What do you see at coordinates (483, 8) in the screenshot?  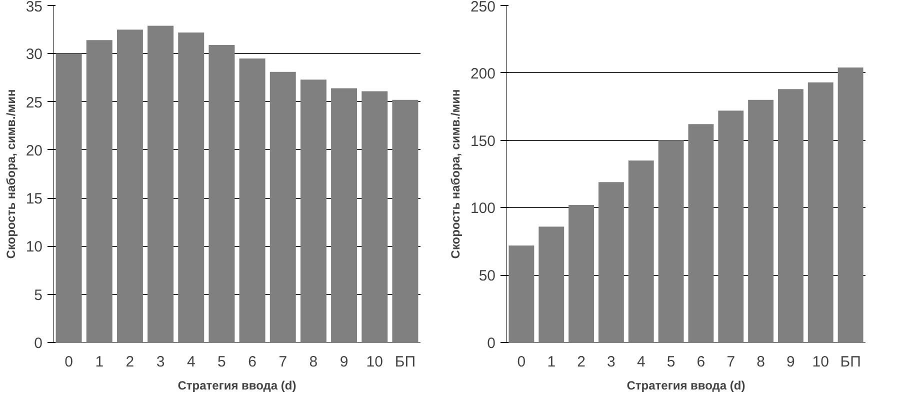 I see `y-tick-label: 250` at bounding box center [483, 8].